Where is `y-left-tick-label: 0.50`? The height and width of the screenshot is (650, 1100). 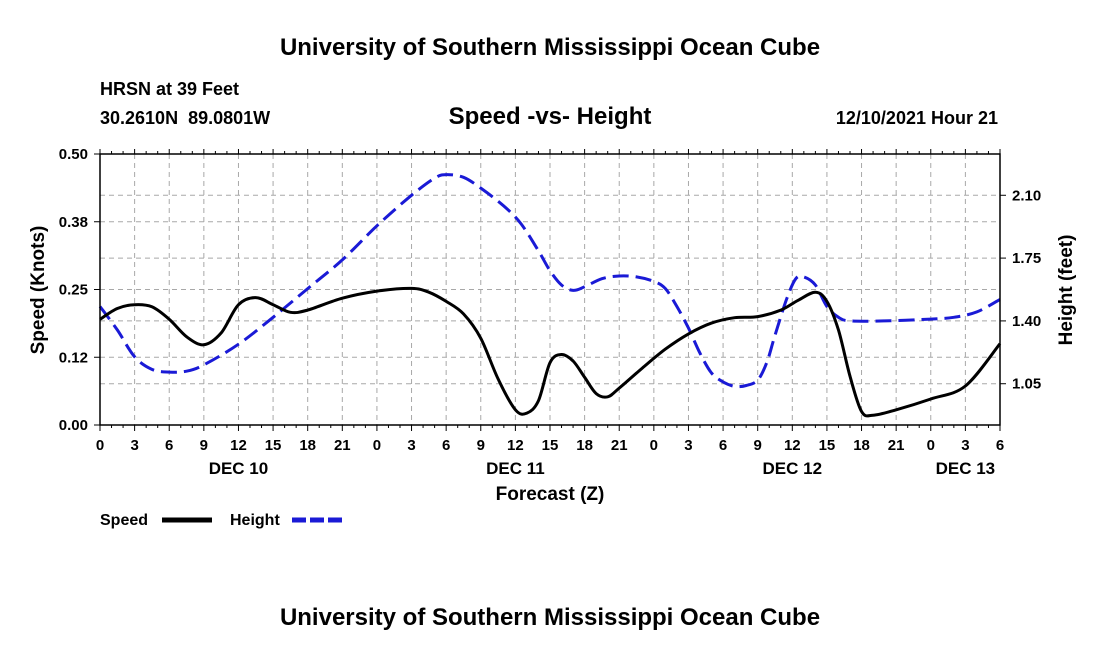 y-left-tick-label: 0.50 is located at coordinates (73, 154).